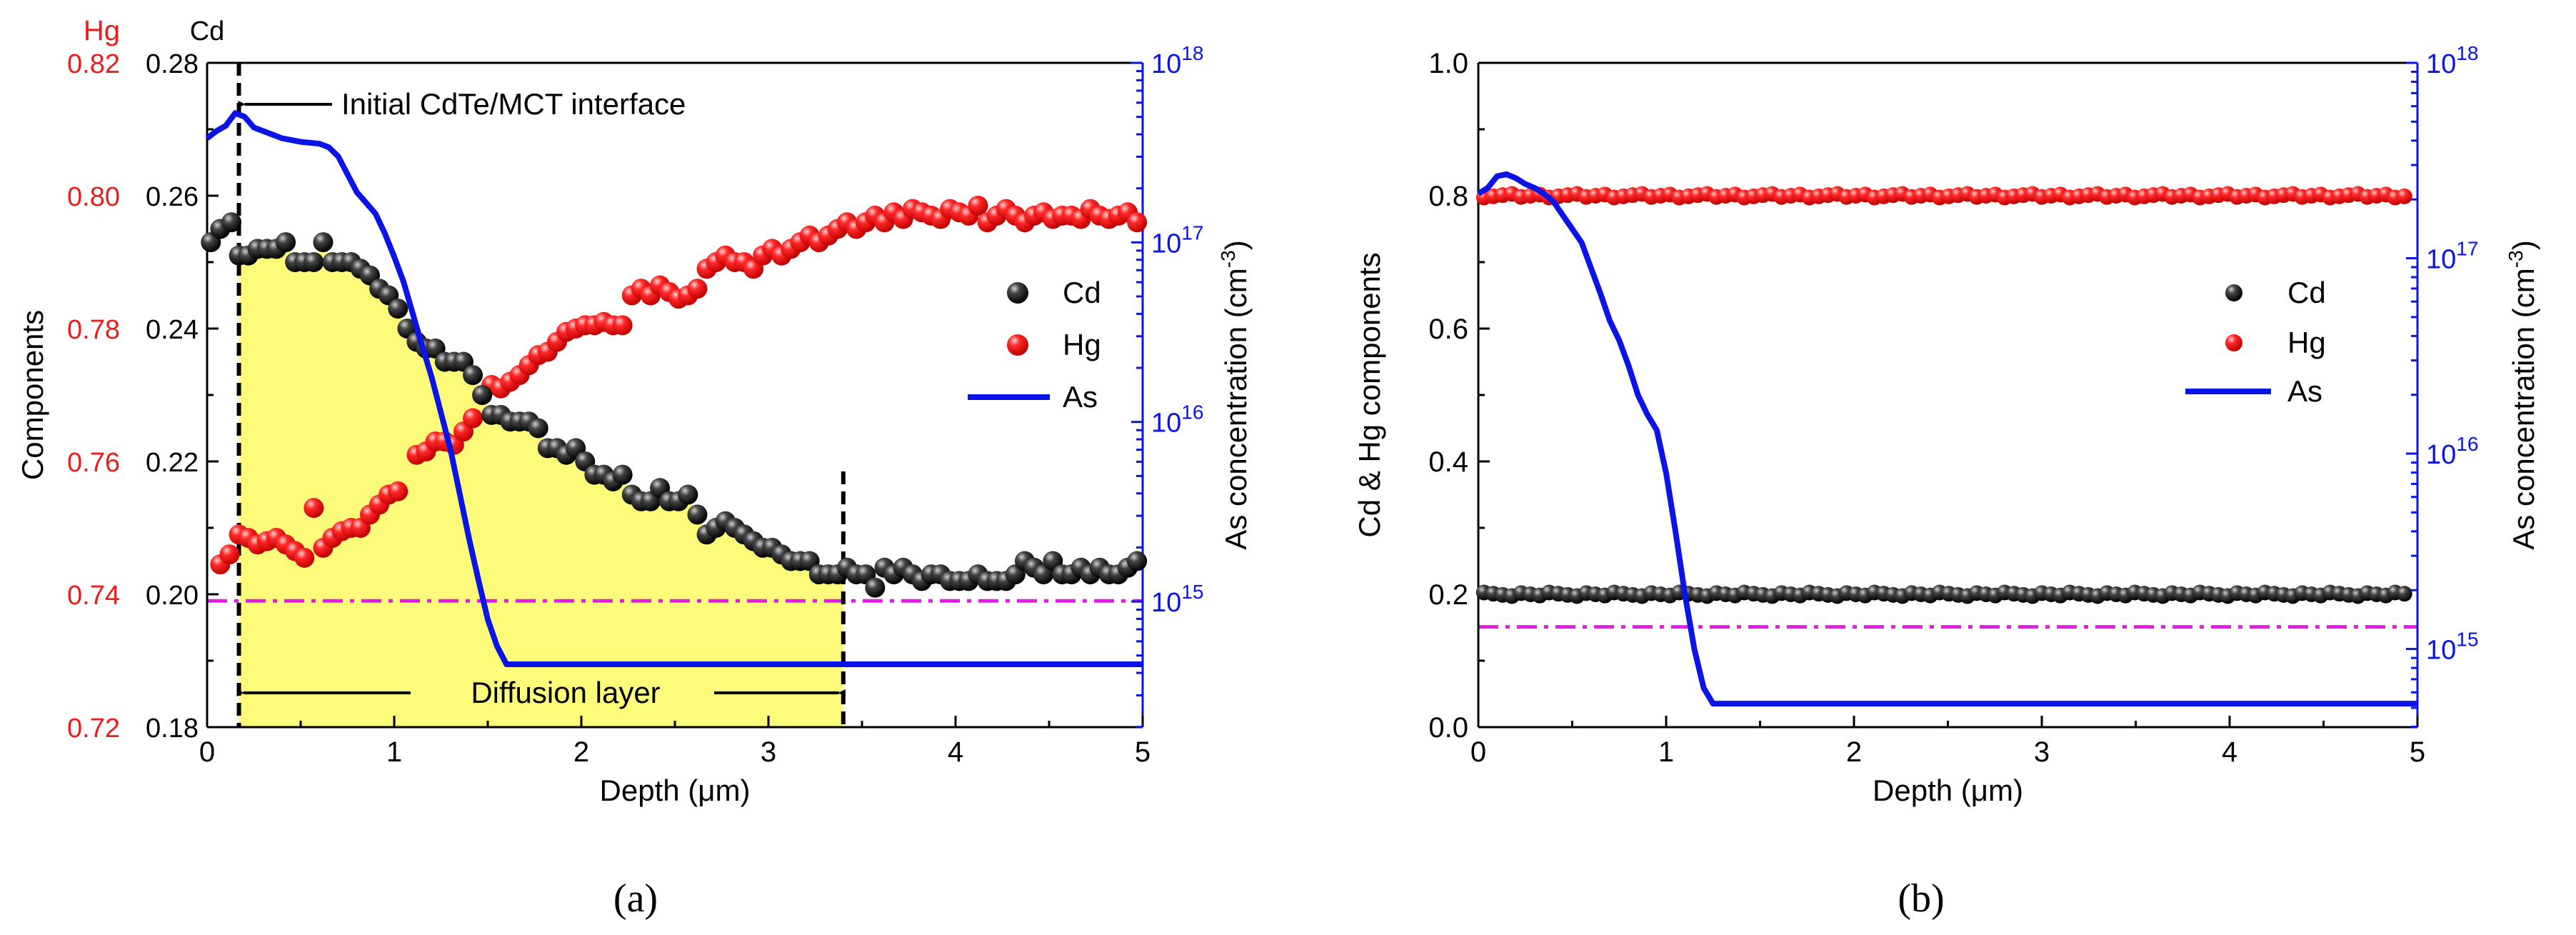  I want to click on cd-tick-label: 0.18, so click(172, 729).